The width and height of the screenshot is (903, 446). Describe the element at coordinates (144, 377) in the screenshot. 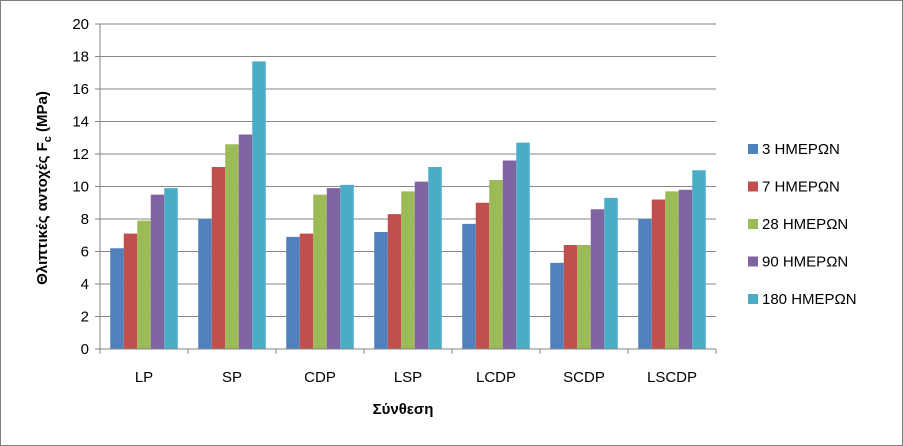

I see `x-tick-label: LP` at that location.